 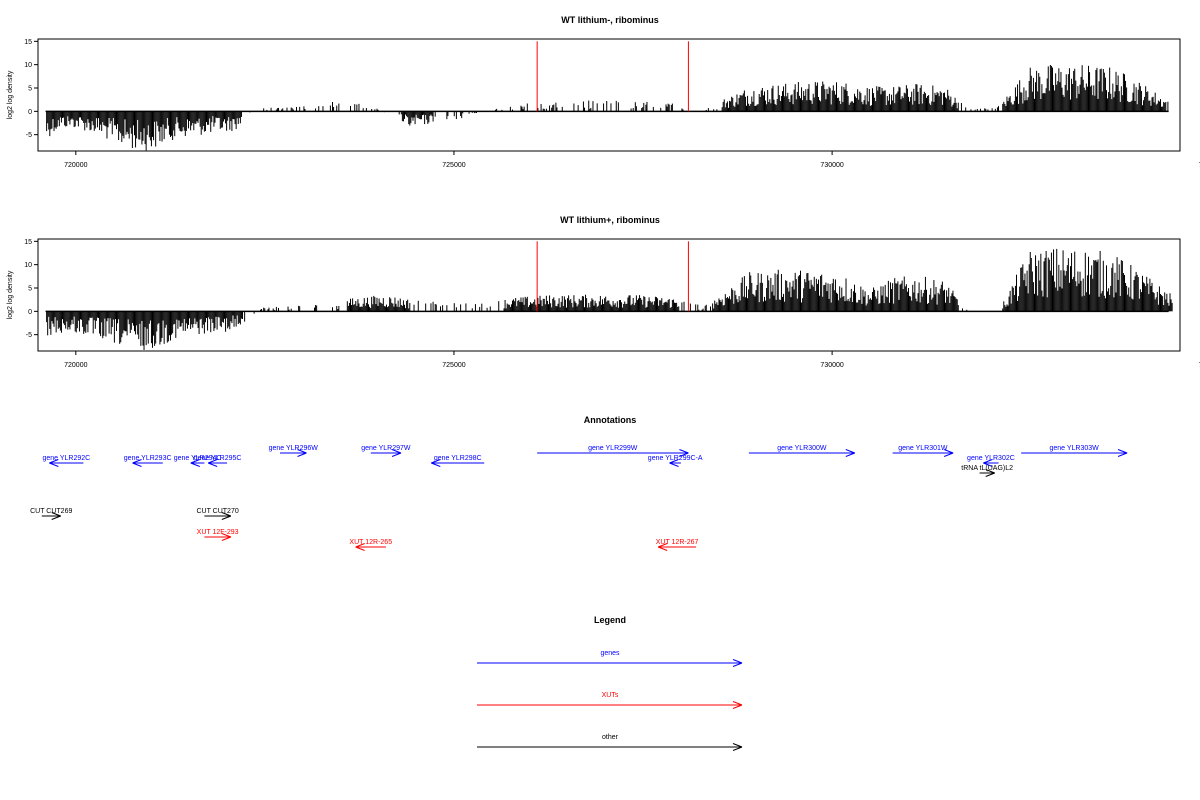 What do you see at coordinates (610, 420) in the screenshot?
I see `annotations-title: Annotations` at bounding box center [610, 420].